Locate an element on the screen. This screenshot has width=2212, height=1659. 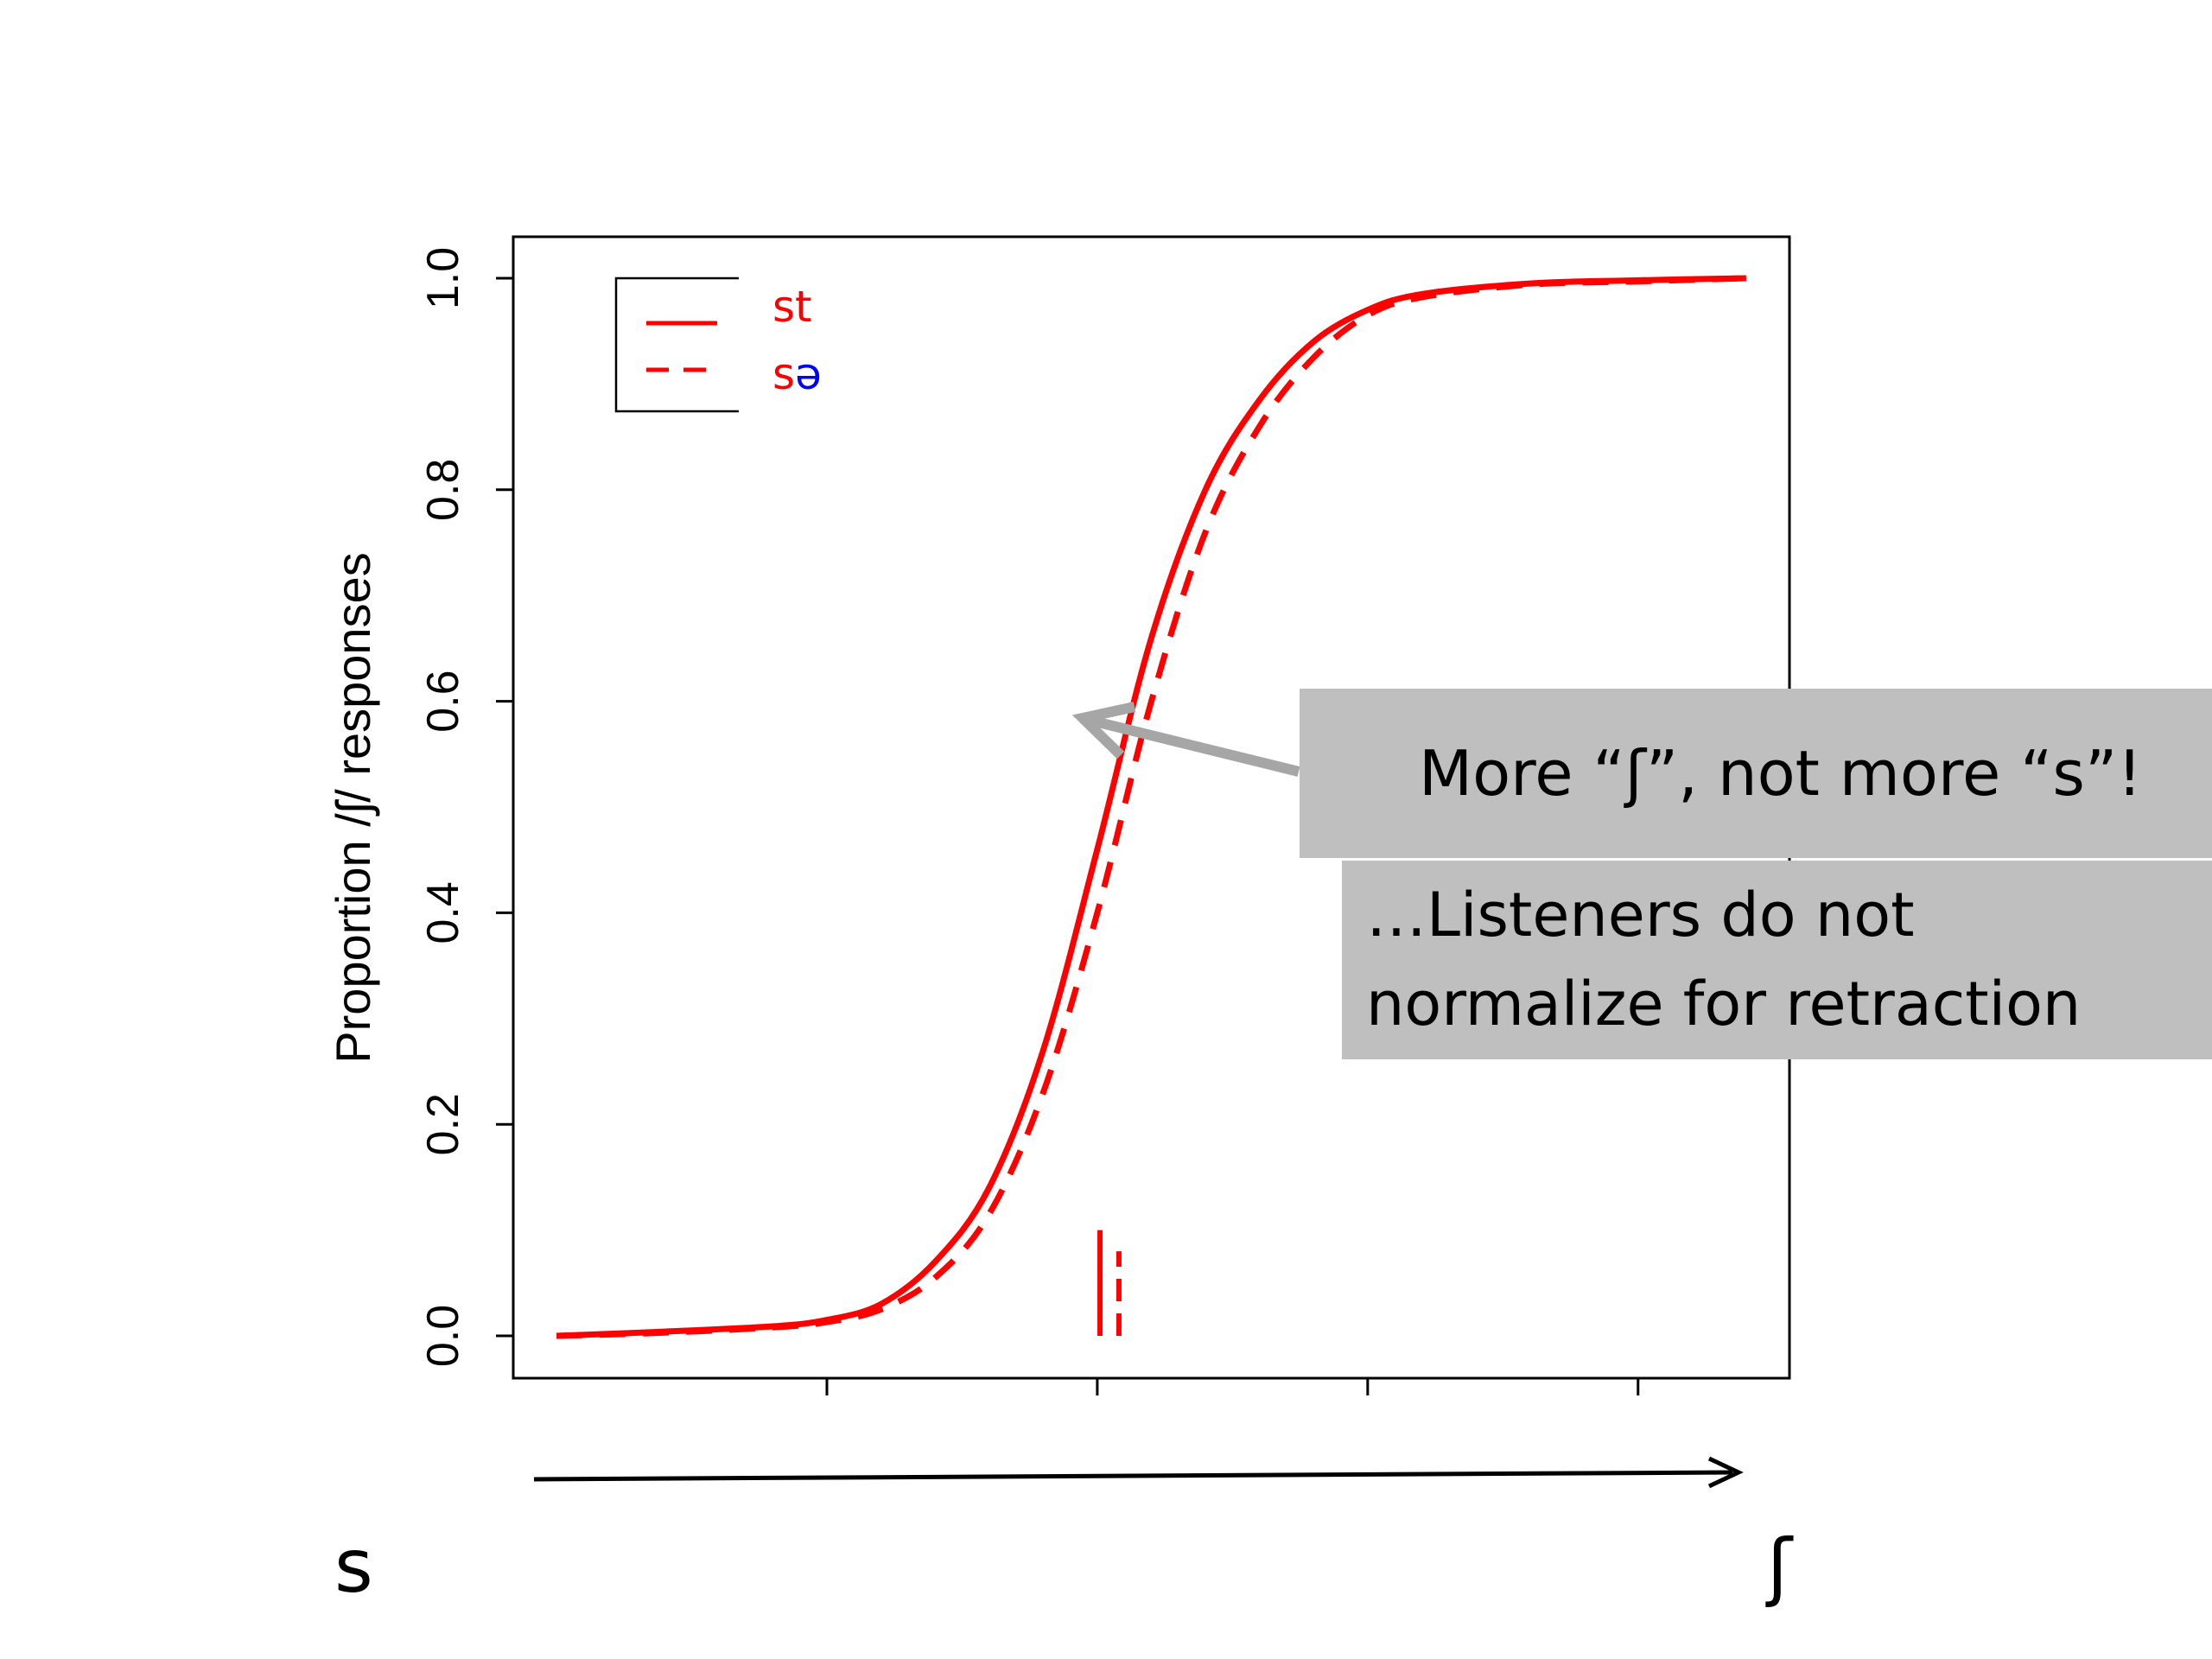
legend-label-sa: sə is located at coordinates (797, 374).